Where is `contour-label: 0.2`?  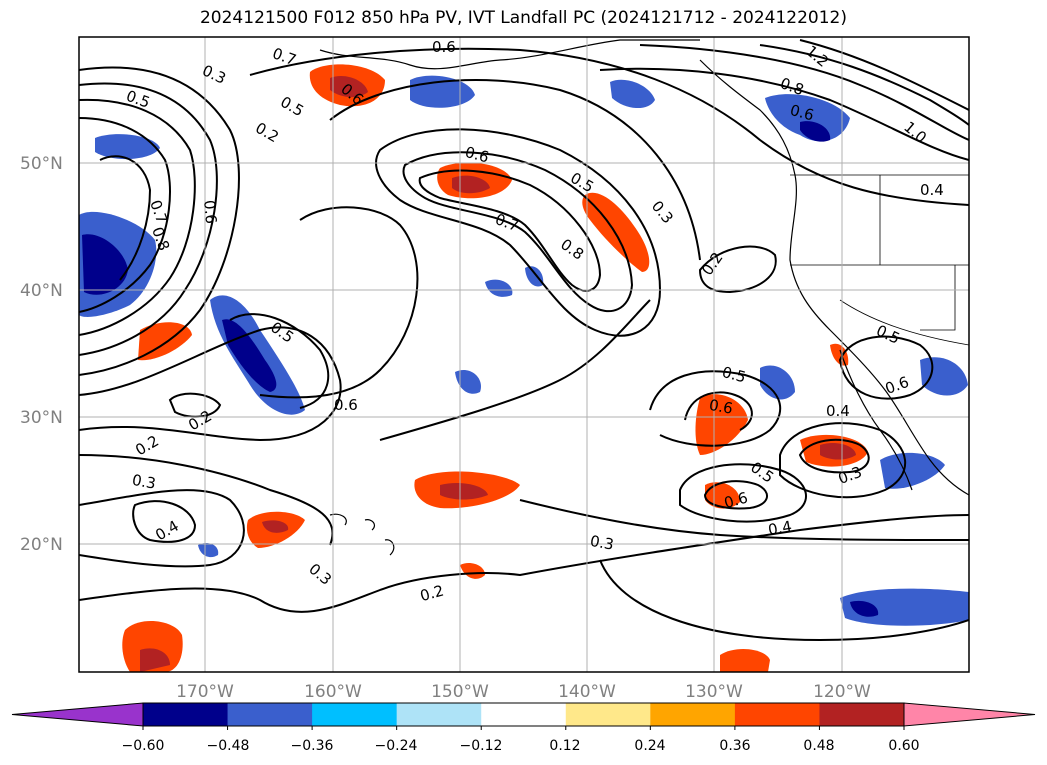 contour-label: 0.2 is located at coordinates (432, 593).